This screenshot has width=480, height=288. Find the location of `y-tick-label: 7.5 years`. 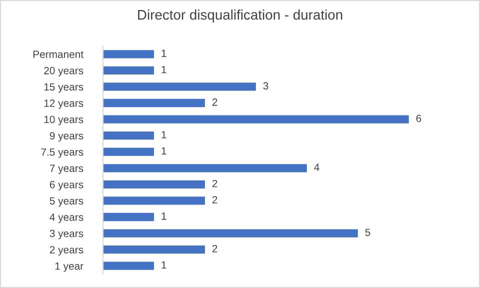

y-tick-label: 7.5 years is located at coordinates (62, 153).